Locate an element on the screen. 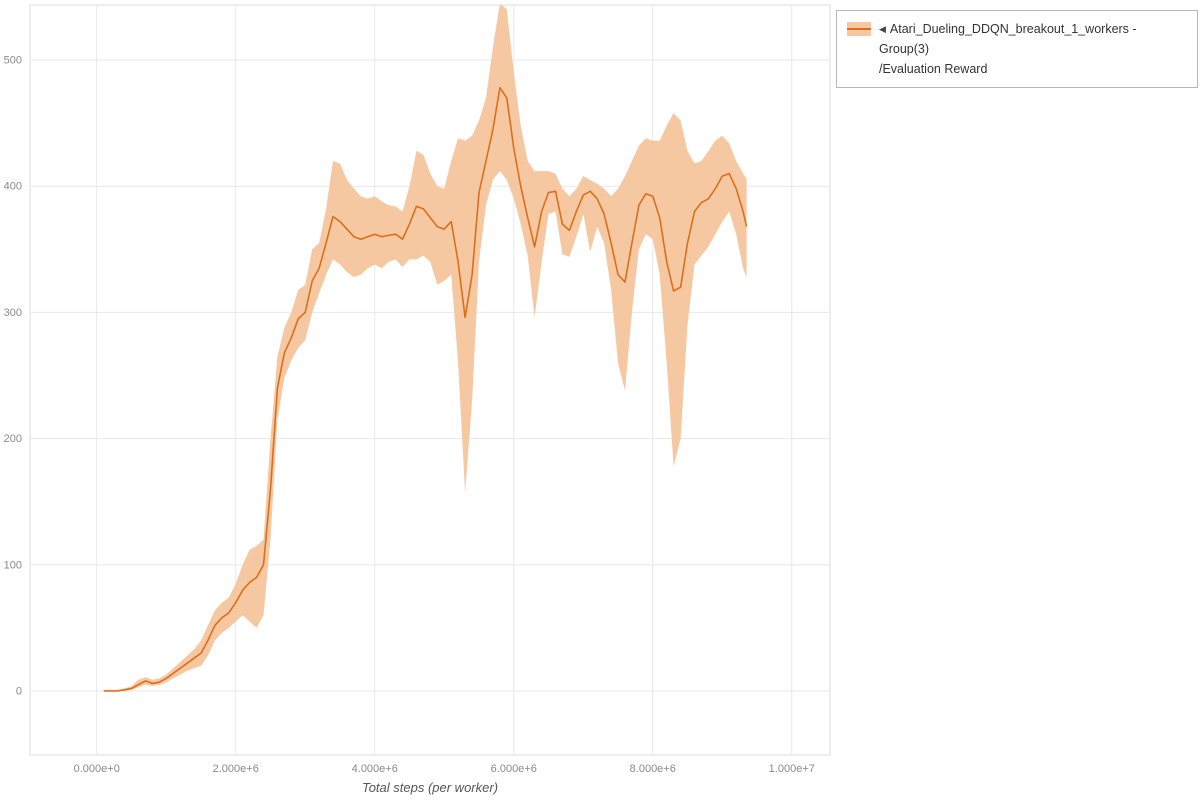 Image resolution: width=1200 pixels, height=800 pixels. x-tick-label: 1.000e+7 is located at coordinates (792, 769).